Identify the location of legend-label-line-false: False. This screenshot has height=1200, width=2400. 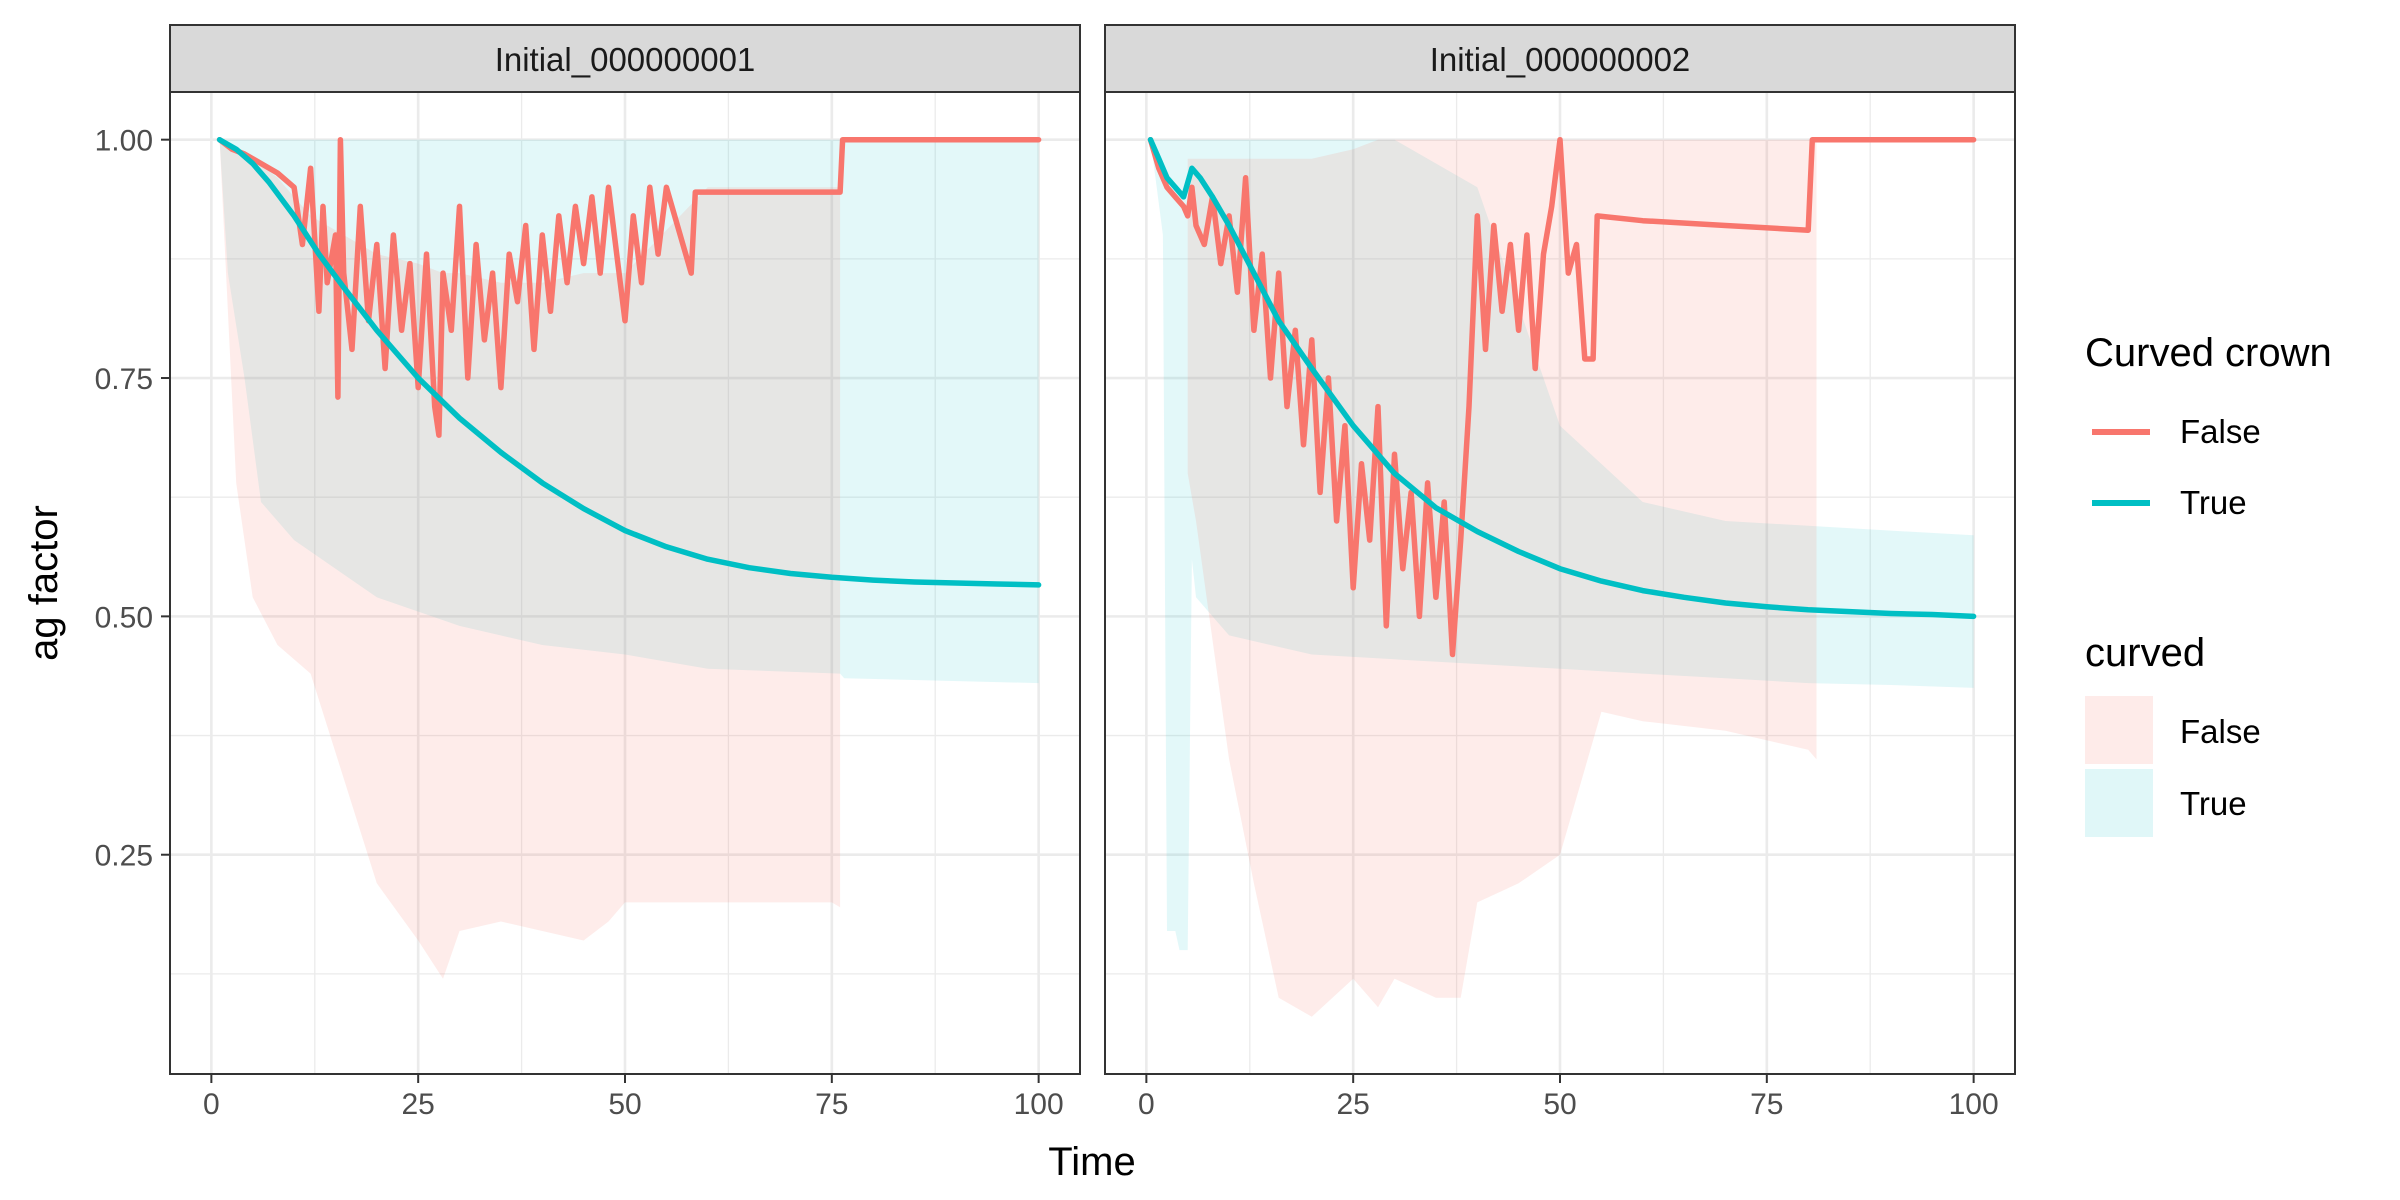
(2220, 431).